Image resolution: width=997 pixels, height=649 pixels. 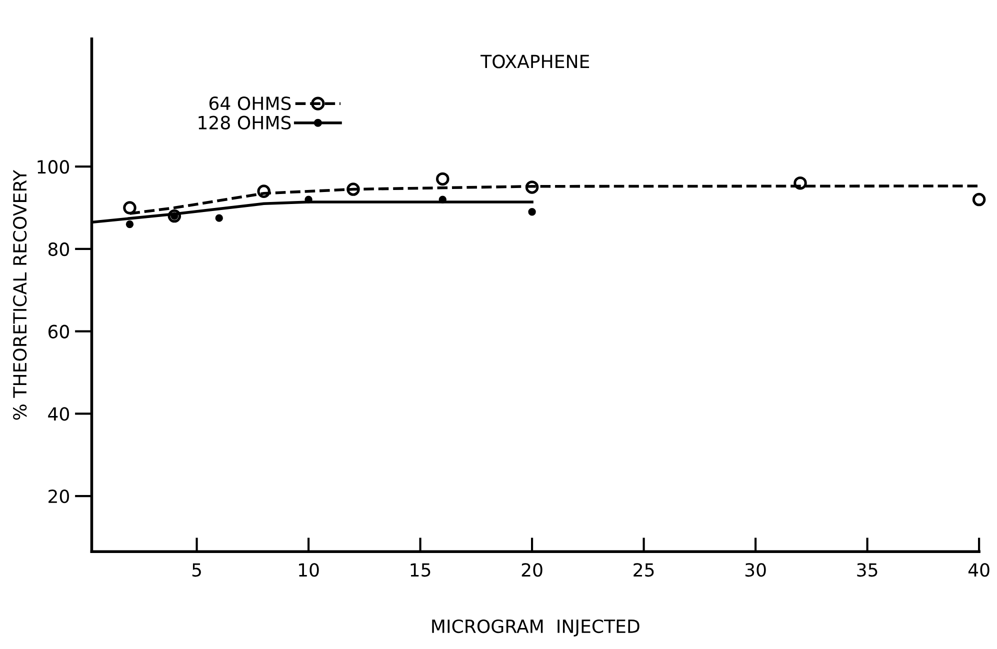 What do you see at coordinates (644, 570) in the screenshot?
I see `x-tick-label: 25` at bounding box center [644, 570].